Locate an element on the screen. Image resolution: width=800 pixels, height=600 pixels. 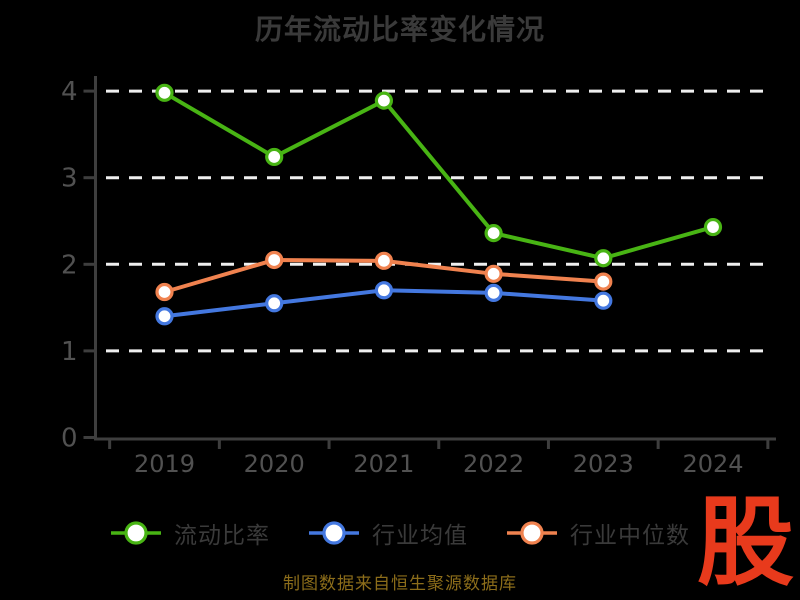
page-title: 历年流动比率变化情况 is located at coordinates (399, 29).